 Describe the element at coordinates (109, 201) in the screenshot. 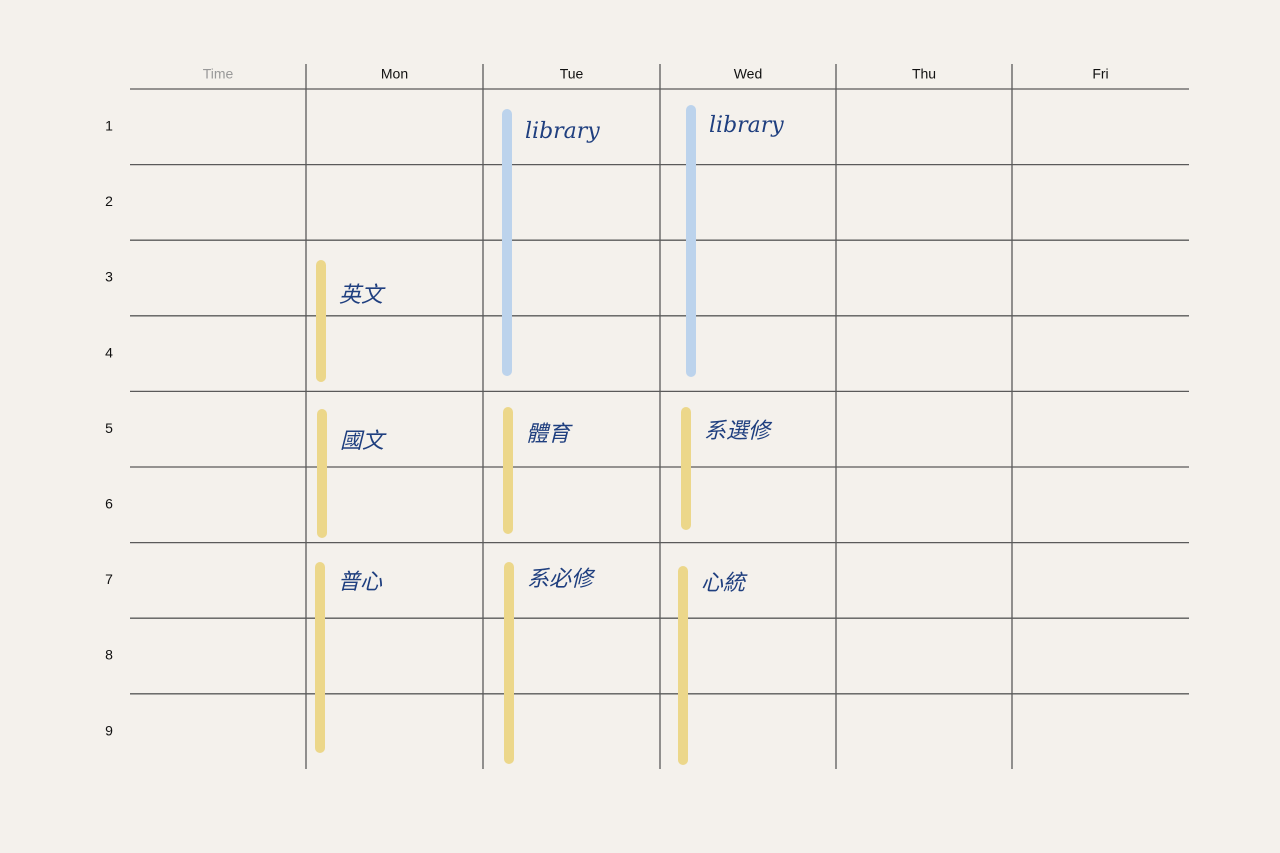

I see `period-label: 2` at that location.